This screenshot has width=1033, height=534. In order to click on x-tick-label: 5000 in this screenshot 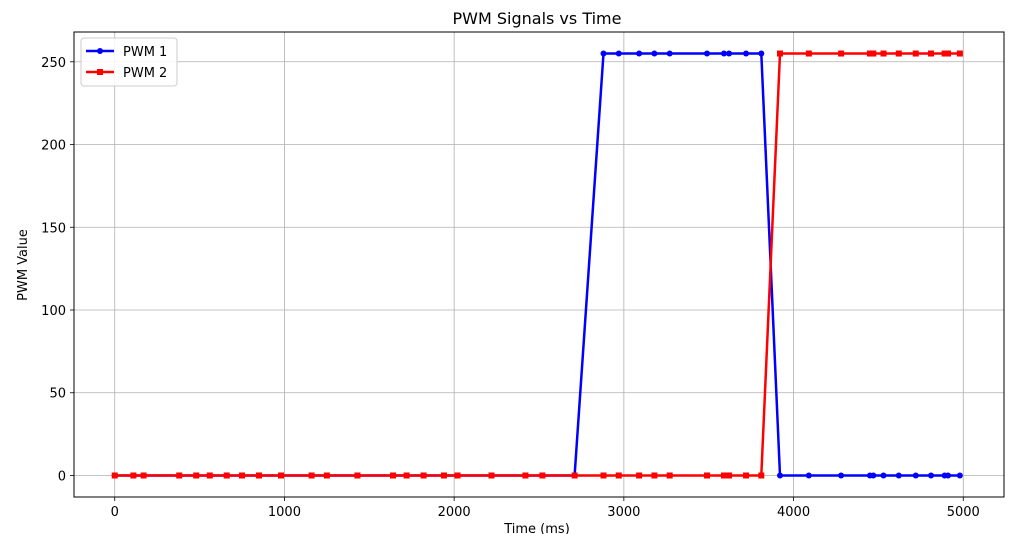, I will do `click(963, 512)`.